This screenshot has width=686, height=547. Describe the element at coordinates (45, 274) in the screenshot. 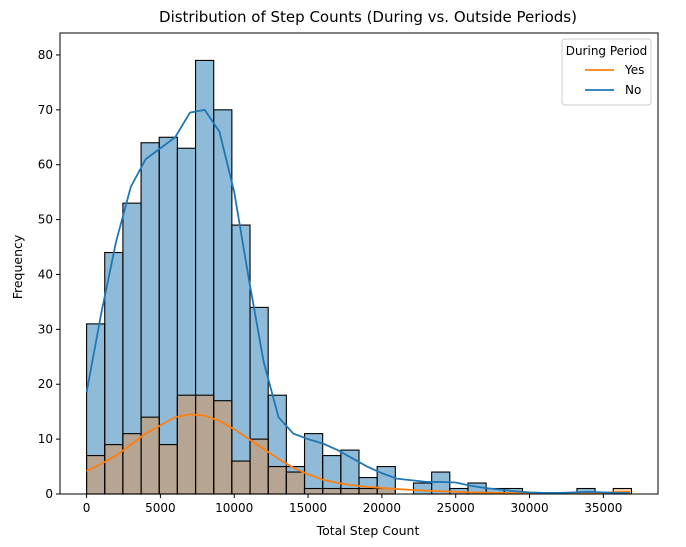

I see `y-tick-label: 40` at that location.